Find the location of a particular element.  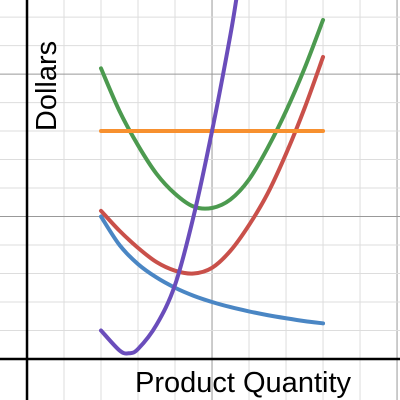

x-axis-label: Product Quantity is located at coordinates (243, 383).